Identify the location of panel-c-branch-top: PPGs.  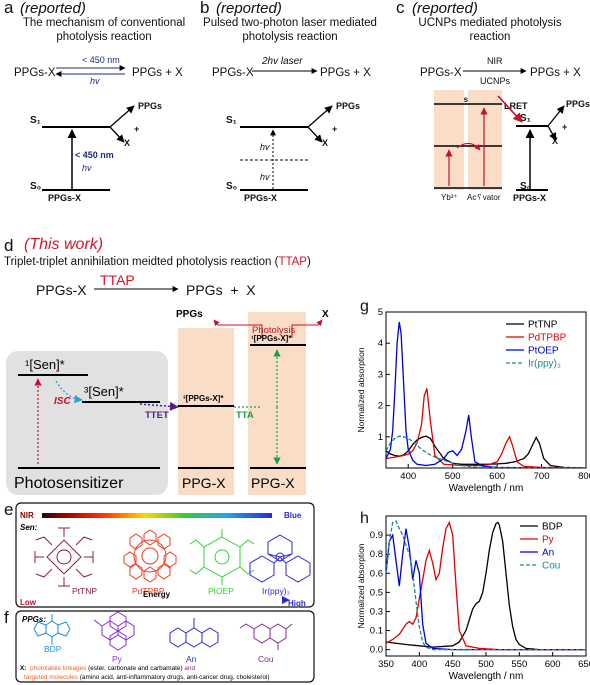
(578, 104).